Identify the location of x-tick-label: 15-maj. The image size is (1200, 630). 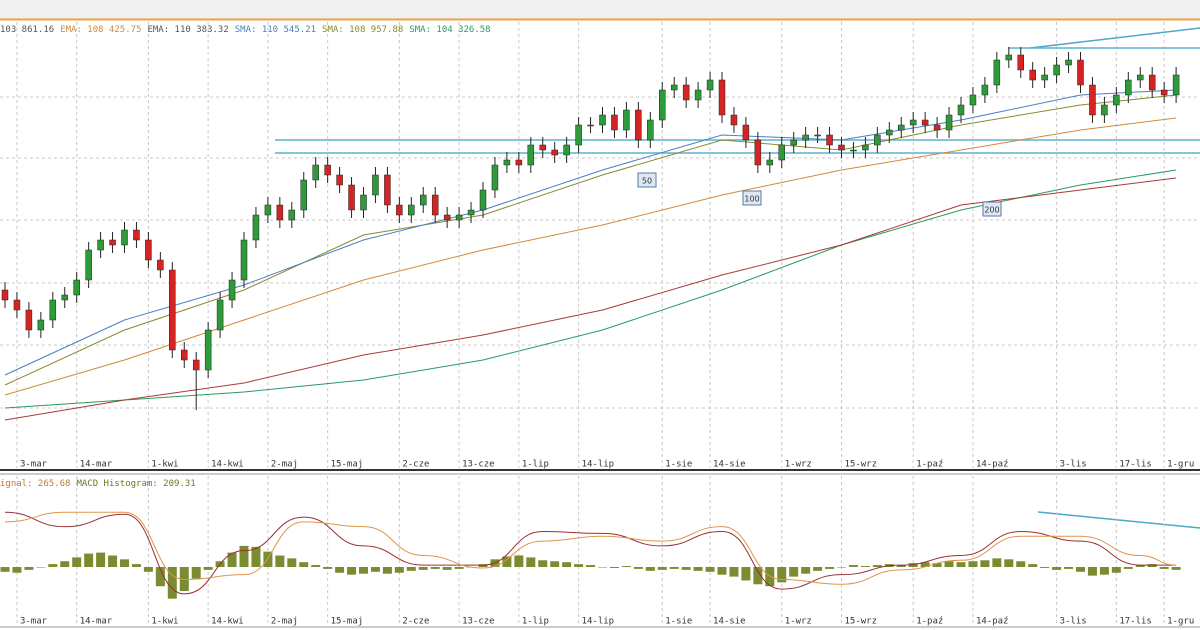
(347, 465).